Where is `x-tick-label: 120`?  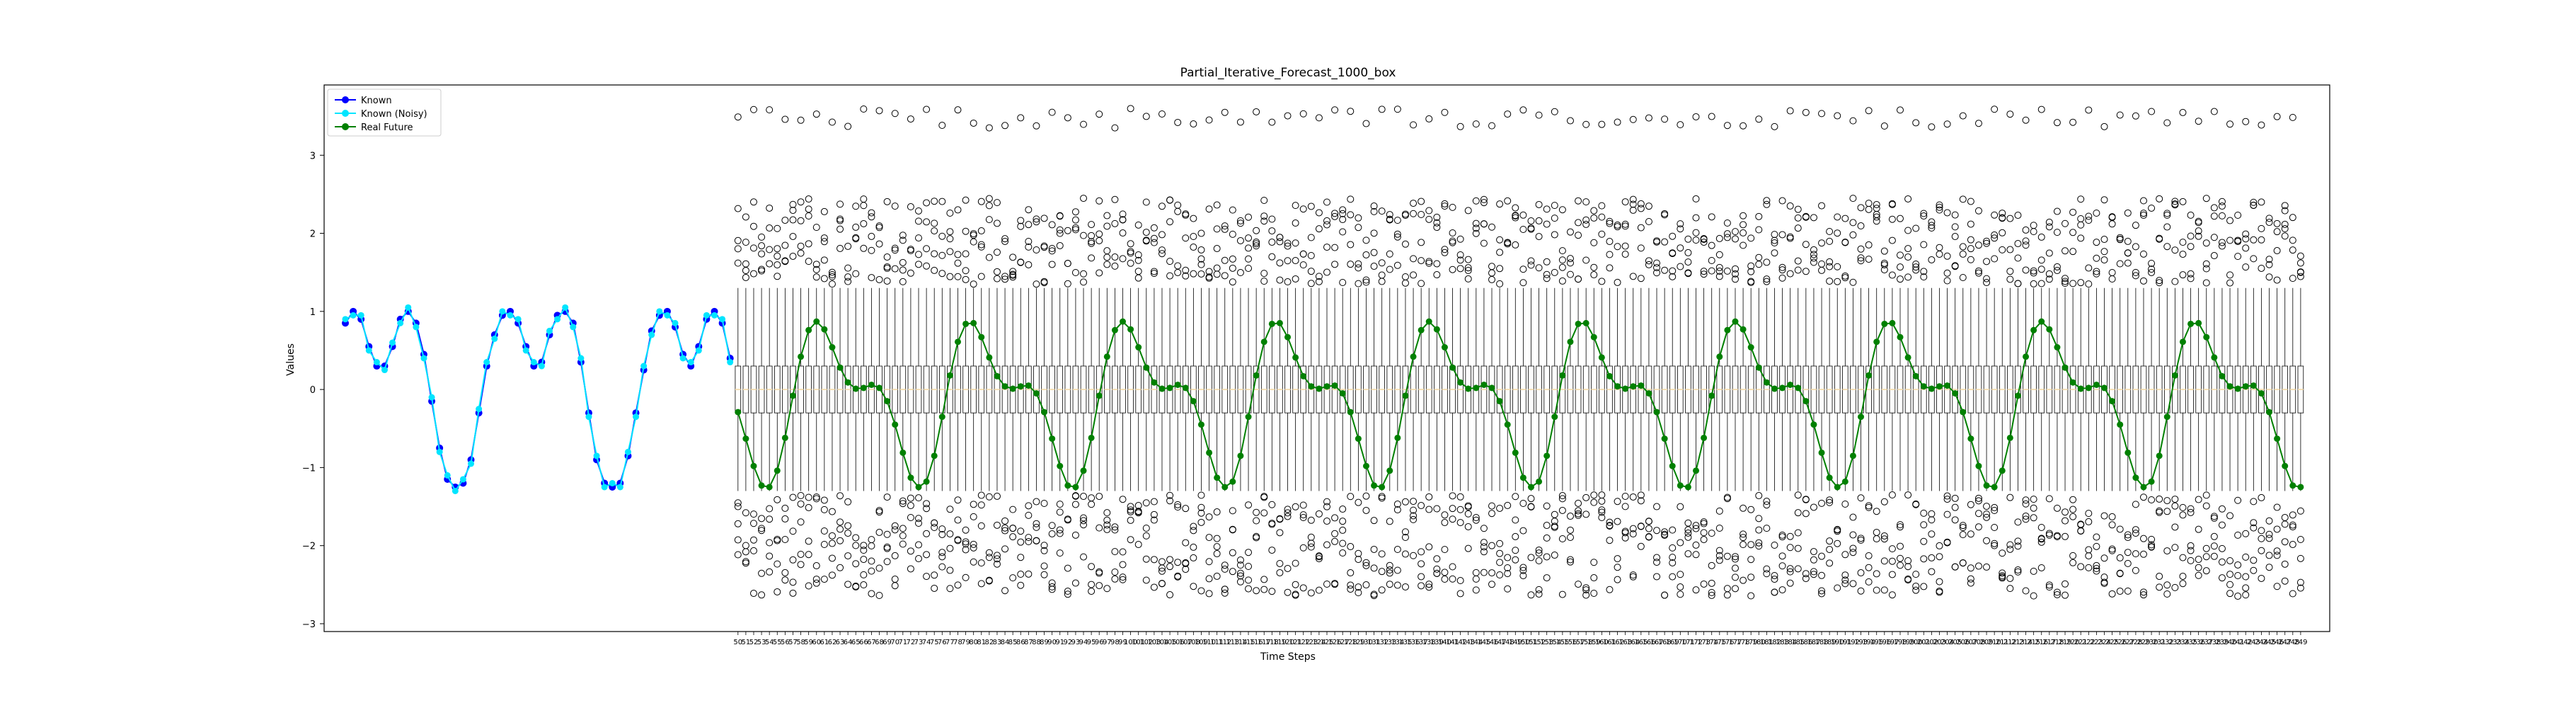 x-tick-label: 120 is located at coordinates (1288, 642).